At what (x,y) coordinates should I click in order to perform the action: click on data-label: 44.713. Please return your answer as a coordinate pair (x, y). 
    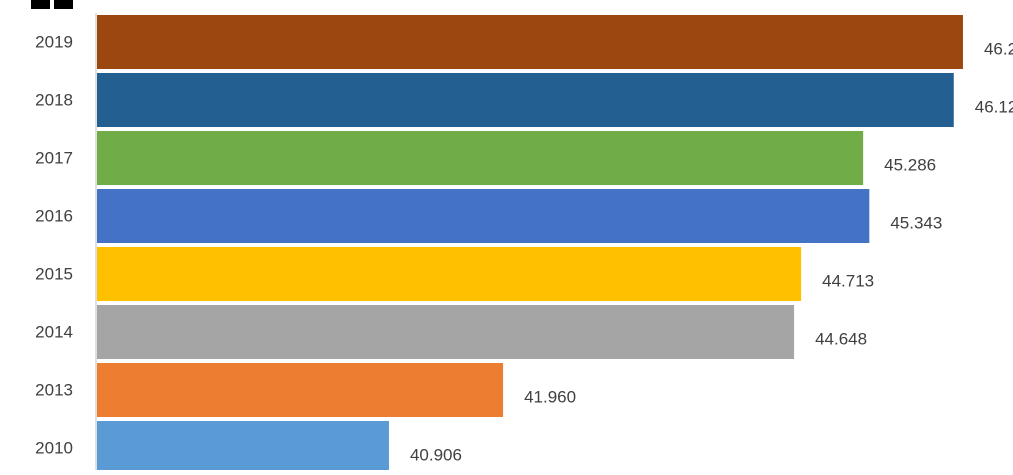
    Looking at the image, I should click on (848, 281).